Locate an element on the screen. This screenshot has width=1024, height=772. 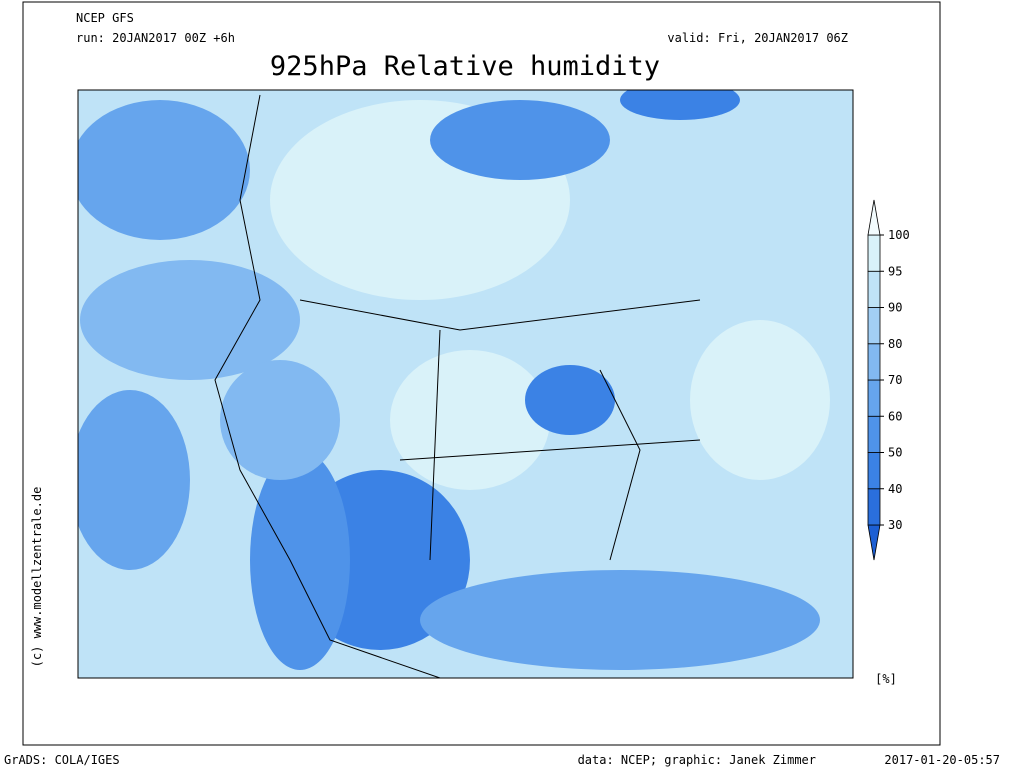
colorbar-tick-label: 30 is located at coordinates (895, 525).